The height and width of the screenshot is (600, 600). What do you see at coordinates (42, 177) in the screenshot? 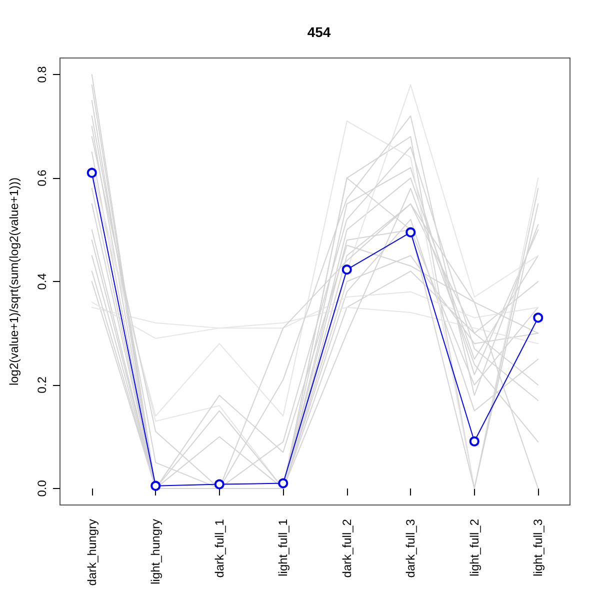
I see `y-tick-label: 0.6` at bounding box center [42, 177].